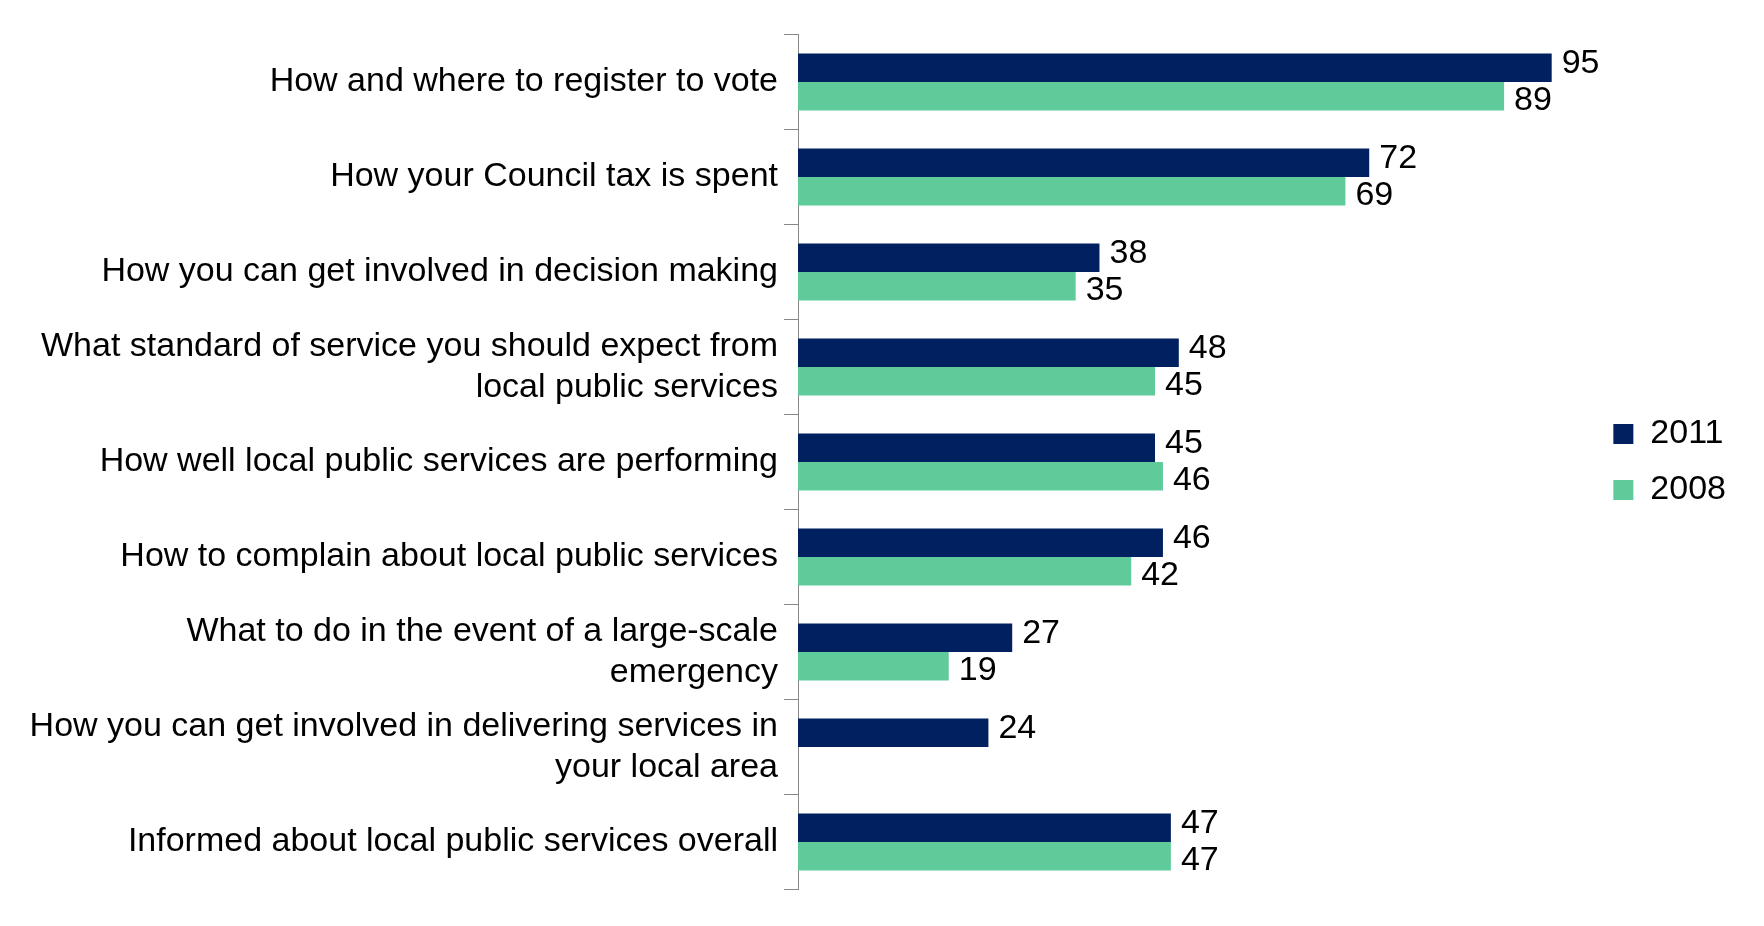 This screenshot has height=926, width=1764. I want to click on data-label: 95, so click(1580, 61).